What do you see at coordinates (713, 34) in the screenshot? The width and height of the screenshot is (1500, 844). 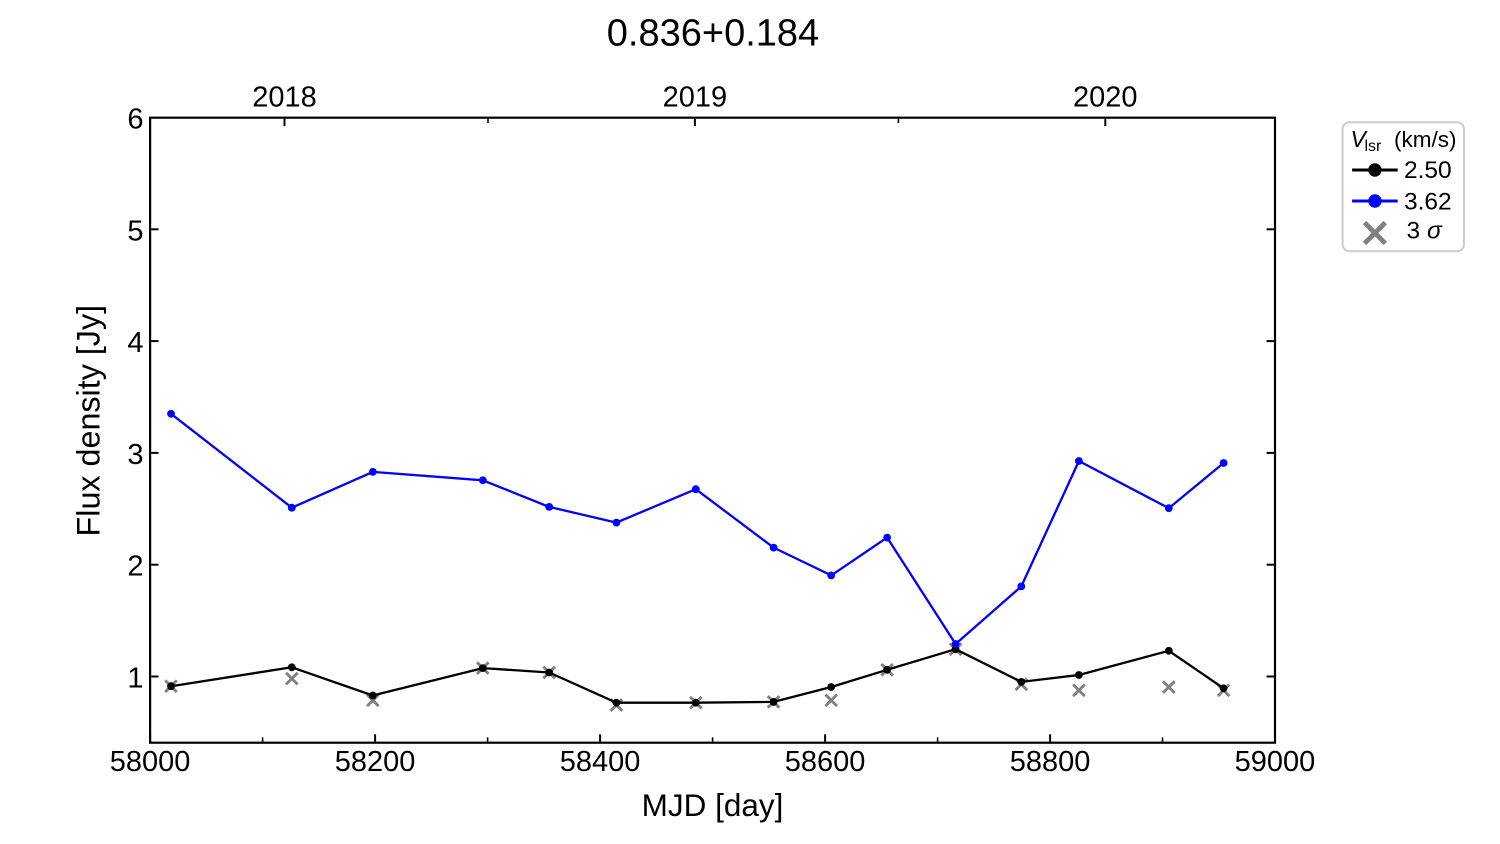 I see `svg-text: 0.836+0.184` at bounding box center [713, 34].